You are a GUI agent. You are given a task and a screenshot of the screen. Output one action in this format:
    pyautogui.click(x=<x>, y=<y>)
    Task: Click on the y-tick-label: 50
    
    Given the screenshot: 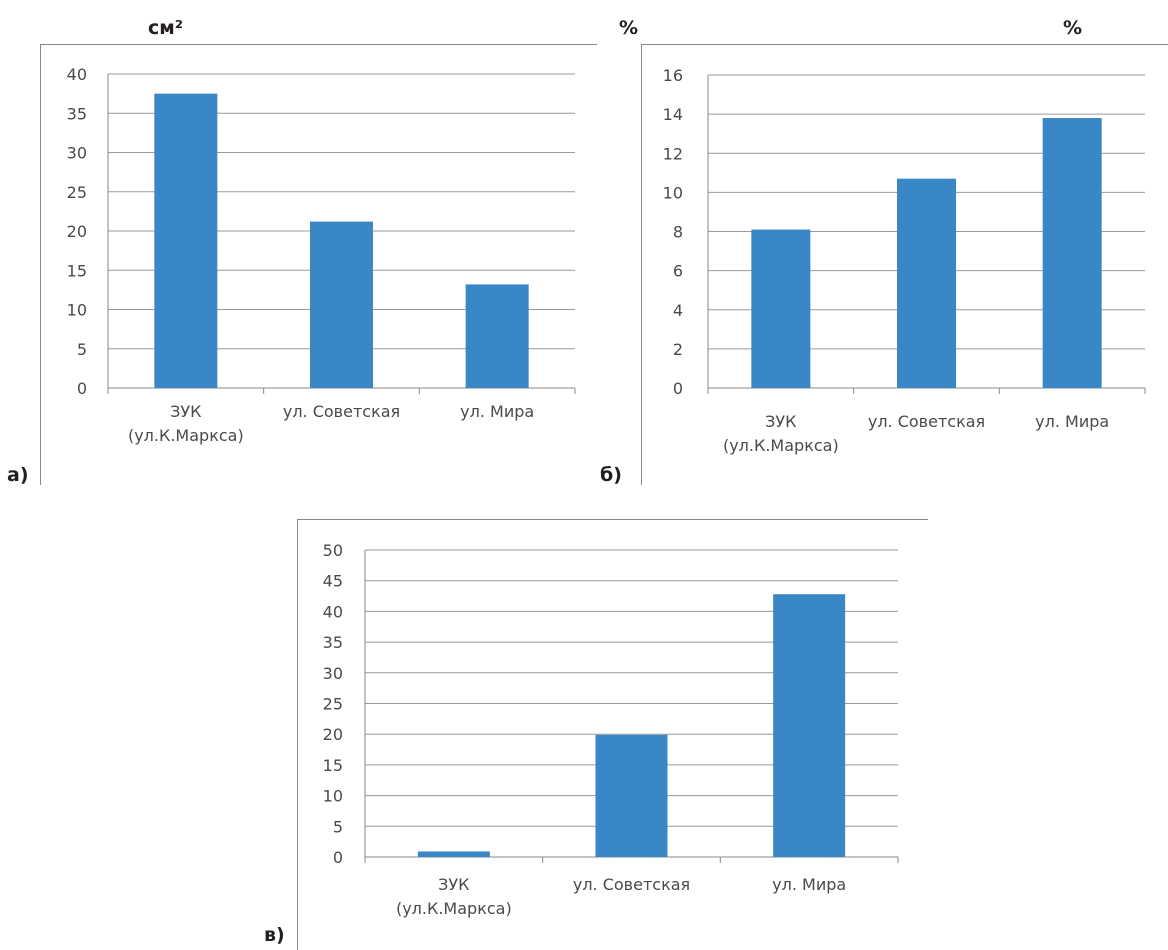 What is the action you would take?
    pyautogui.click(x=333, y=550)
    